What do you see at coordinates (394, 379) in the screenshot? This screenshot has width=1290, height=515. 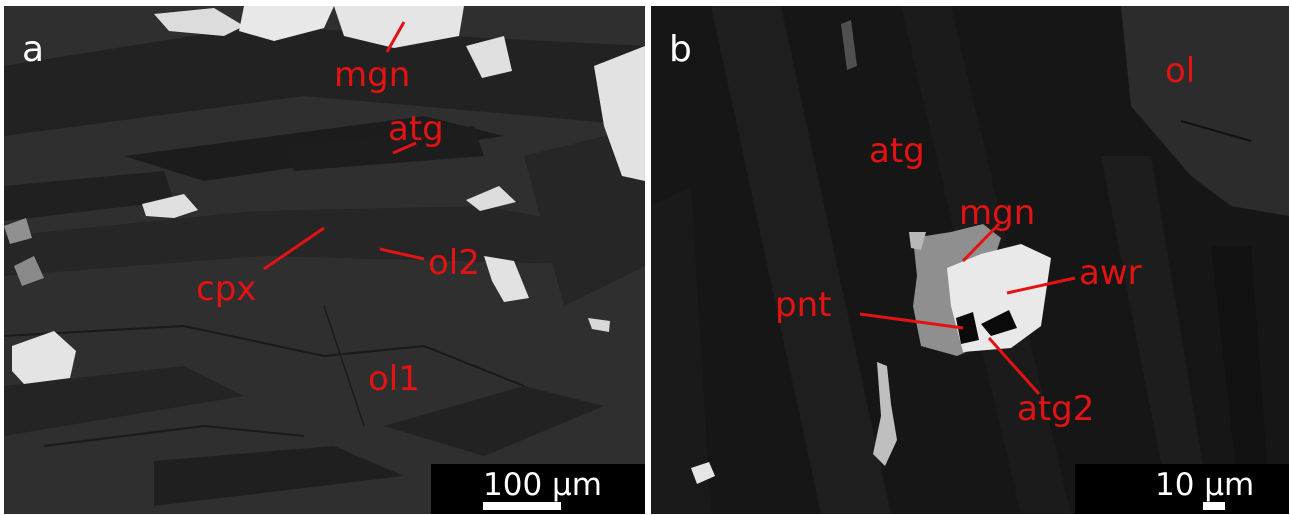 I see `label-ol1: ol1` at bounding box center [394, 379].